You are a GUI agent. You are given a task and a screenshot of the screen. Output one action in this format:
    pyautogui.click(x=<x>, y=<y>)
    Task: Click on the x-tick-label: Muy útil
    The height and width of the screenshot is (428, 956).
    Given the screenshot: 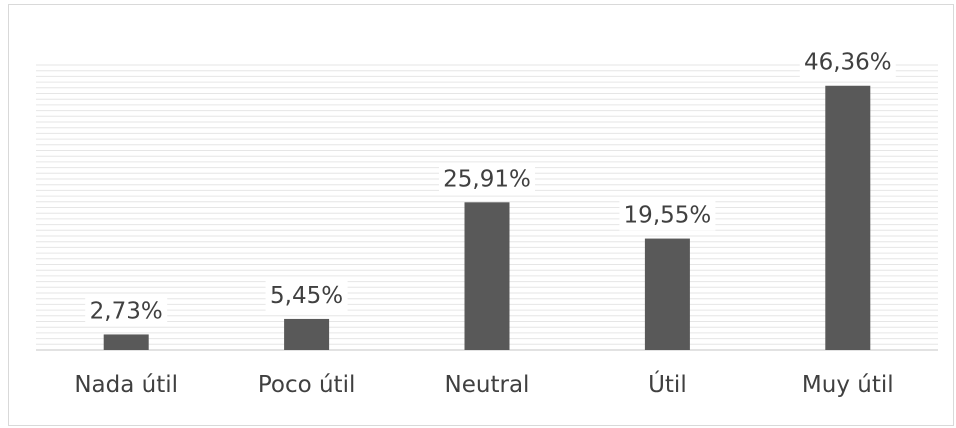 What is the action you would take?
    pyautogui.click(x=848, y=385)
    